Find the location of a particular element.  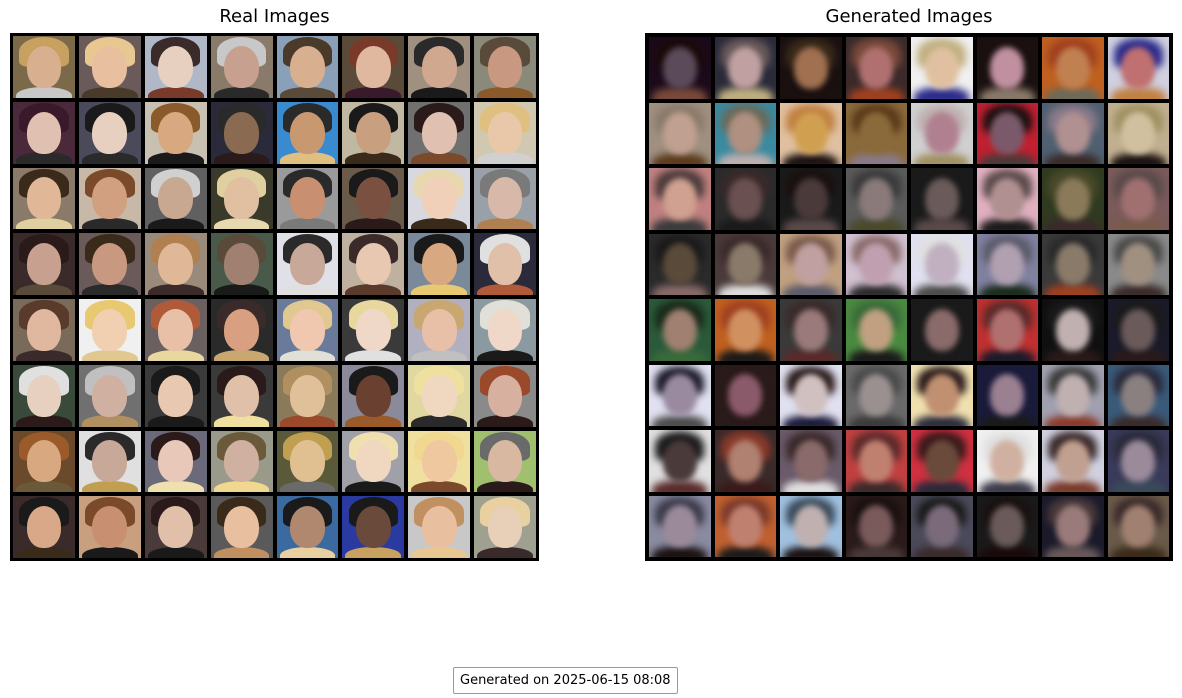

generated-timestamp: Generated on 2025-06-15 08:08 is located at coordinates (565, 680).